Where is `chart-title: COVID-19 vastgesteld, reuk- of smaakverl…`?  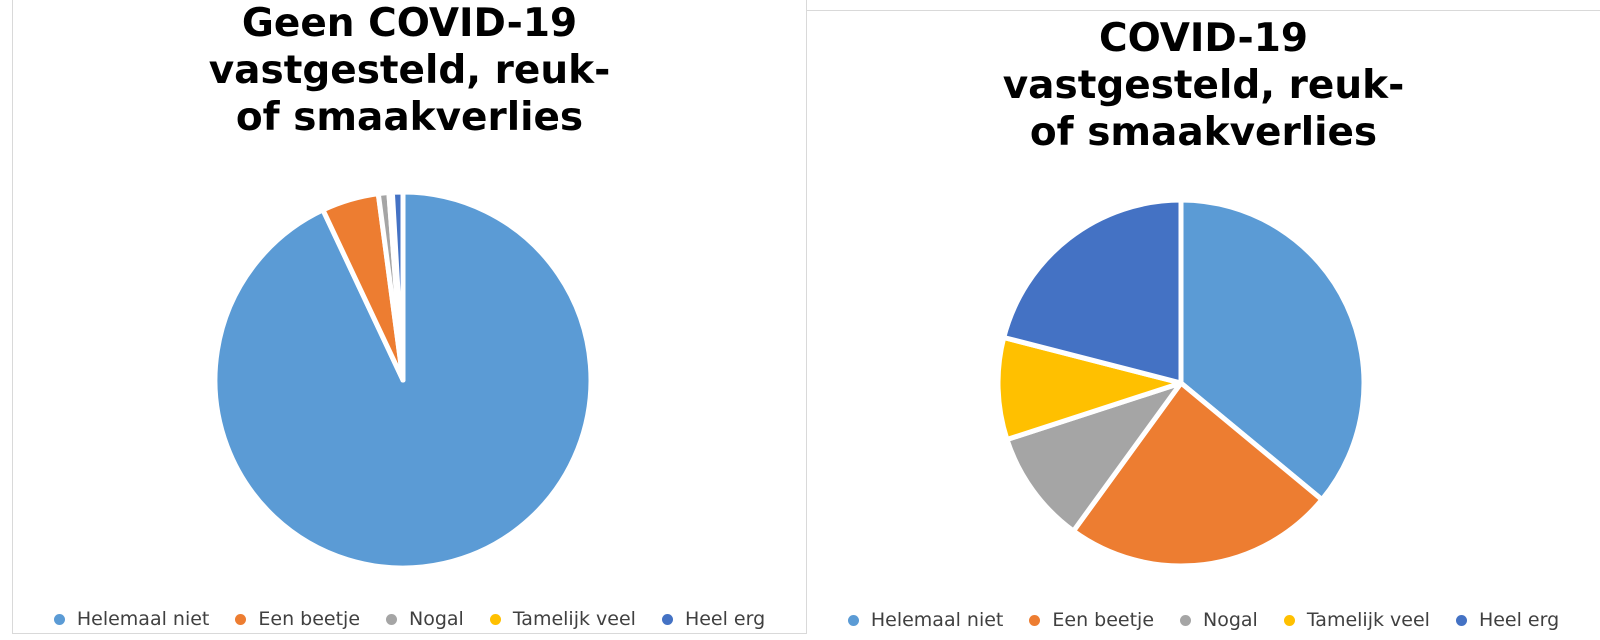
chart-title: COVID-19 vastgesteld, reuk- of smaakverl… is located at coordinates (1203, 85).